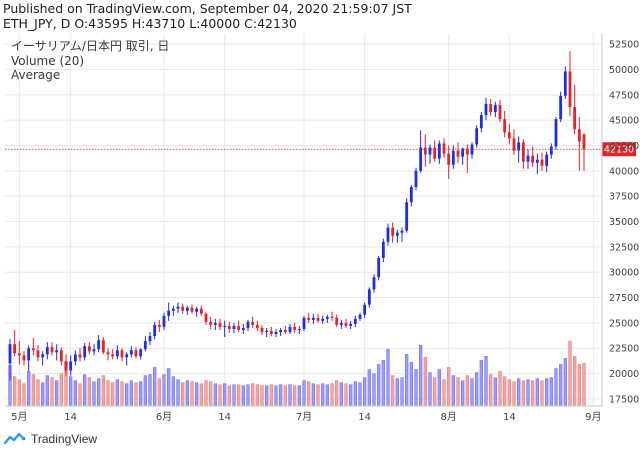 The image size is (640, 451). Describe the element at coordinates (47, 61) in the screenshot. I see `legend-volume: Volume (20)` at that location.